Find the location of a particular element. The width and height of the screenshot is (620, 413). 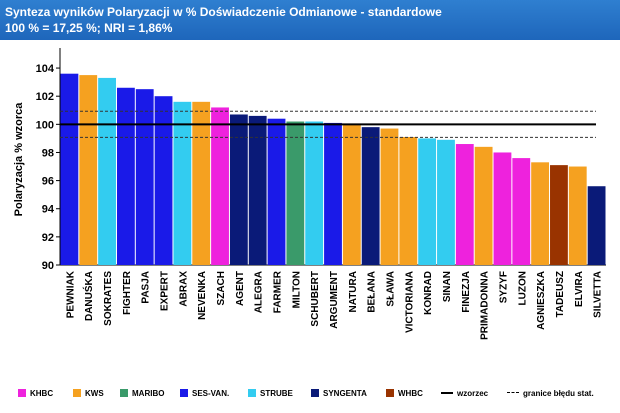

category-label: FARMER is located at coordinates (278, 291).